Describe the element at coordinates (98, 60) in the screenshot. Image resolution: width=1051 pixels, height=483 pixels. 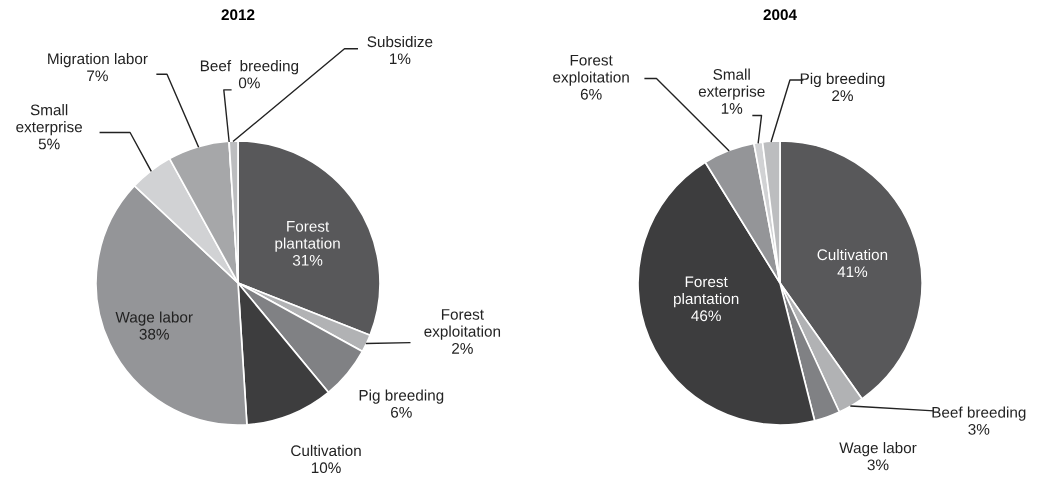
I see `slice-label: Migration labor` at that location.